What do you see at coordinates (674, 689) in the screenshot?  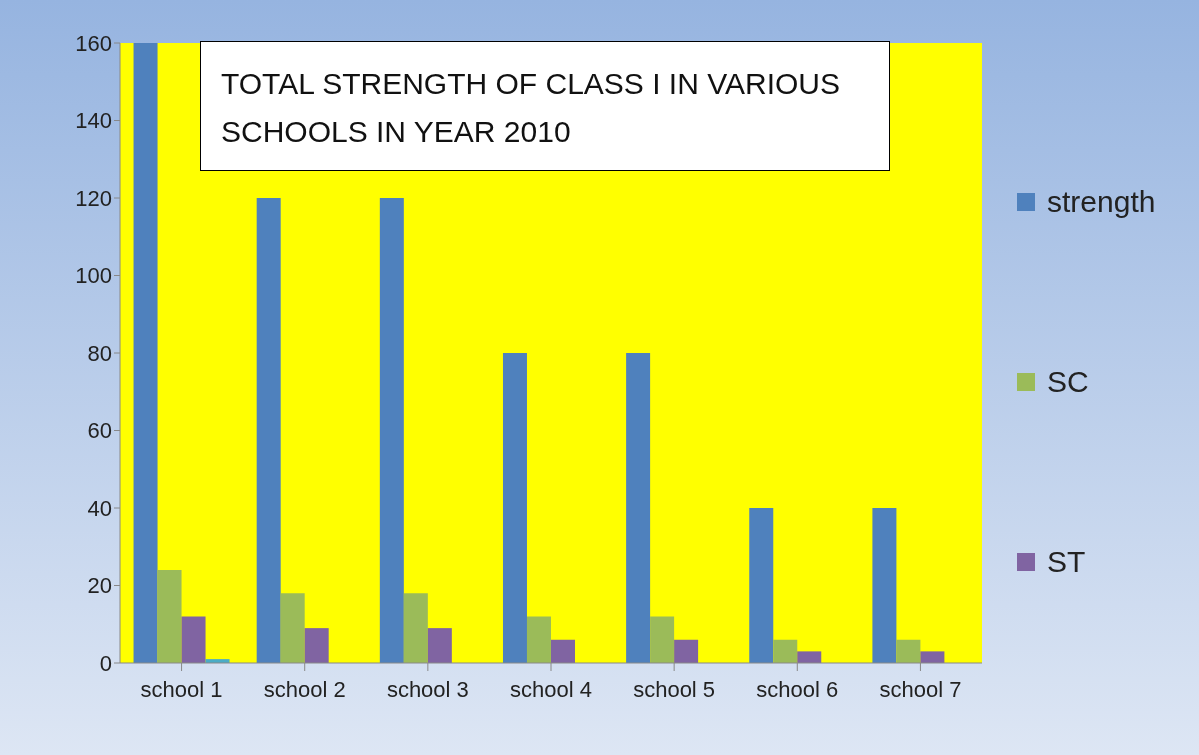 I see `x-tick-label: school 5` at bounding box center [674, 689].